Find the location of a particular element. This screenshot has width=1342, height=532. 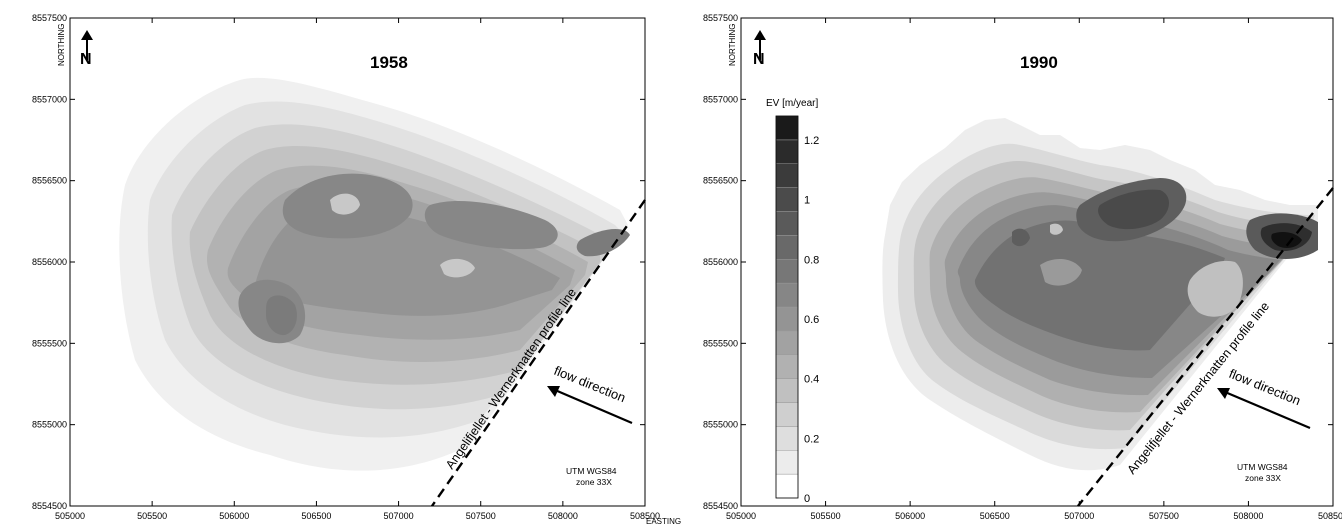

legend-tick-label: 0.2 is located at coordinates (811, 439).